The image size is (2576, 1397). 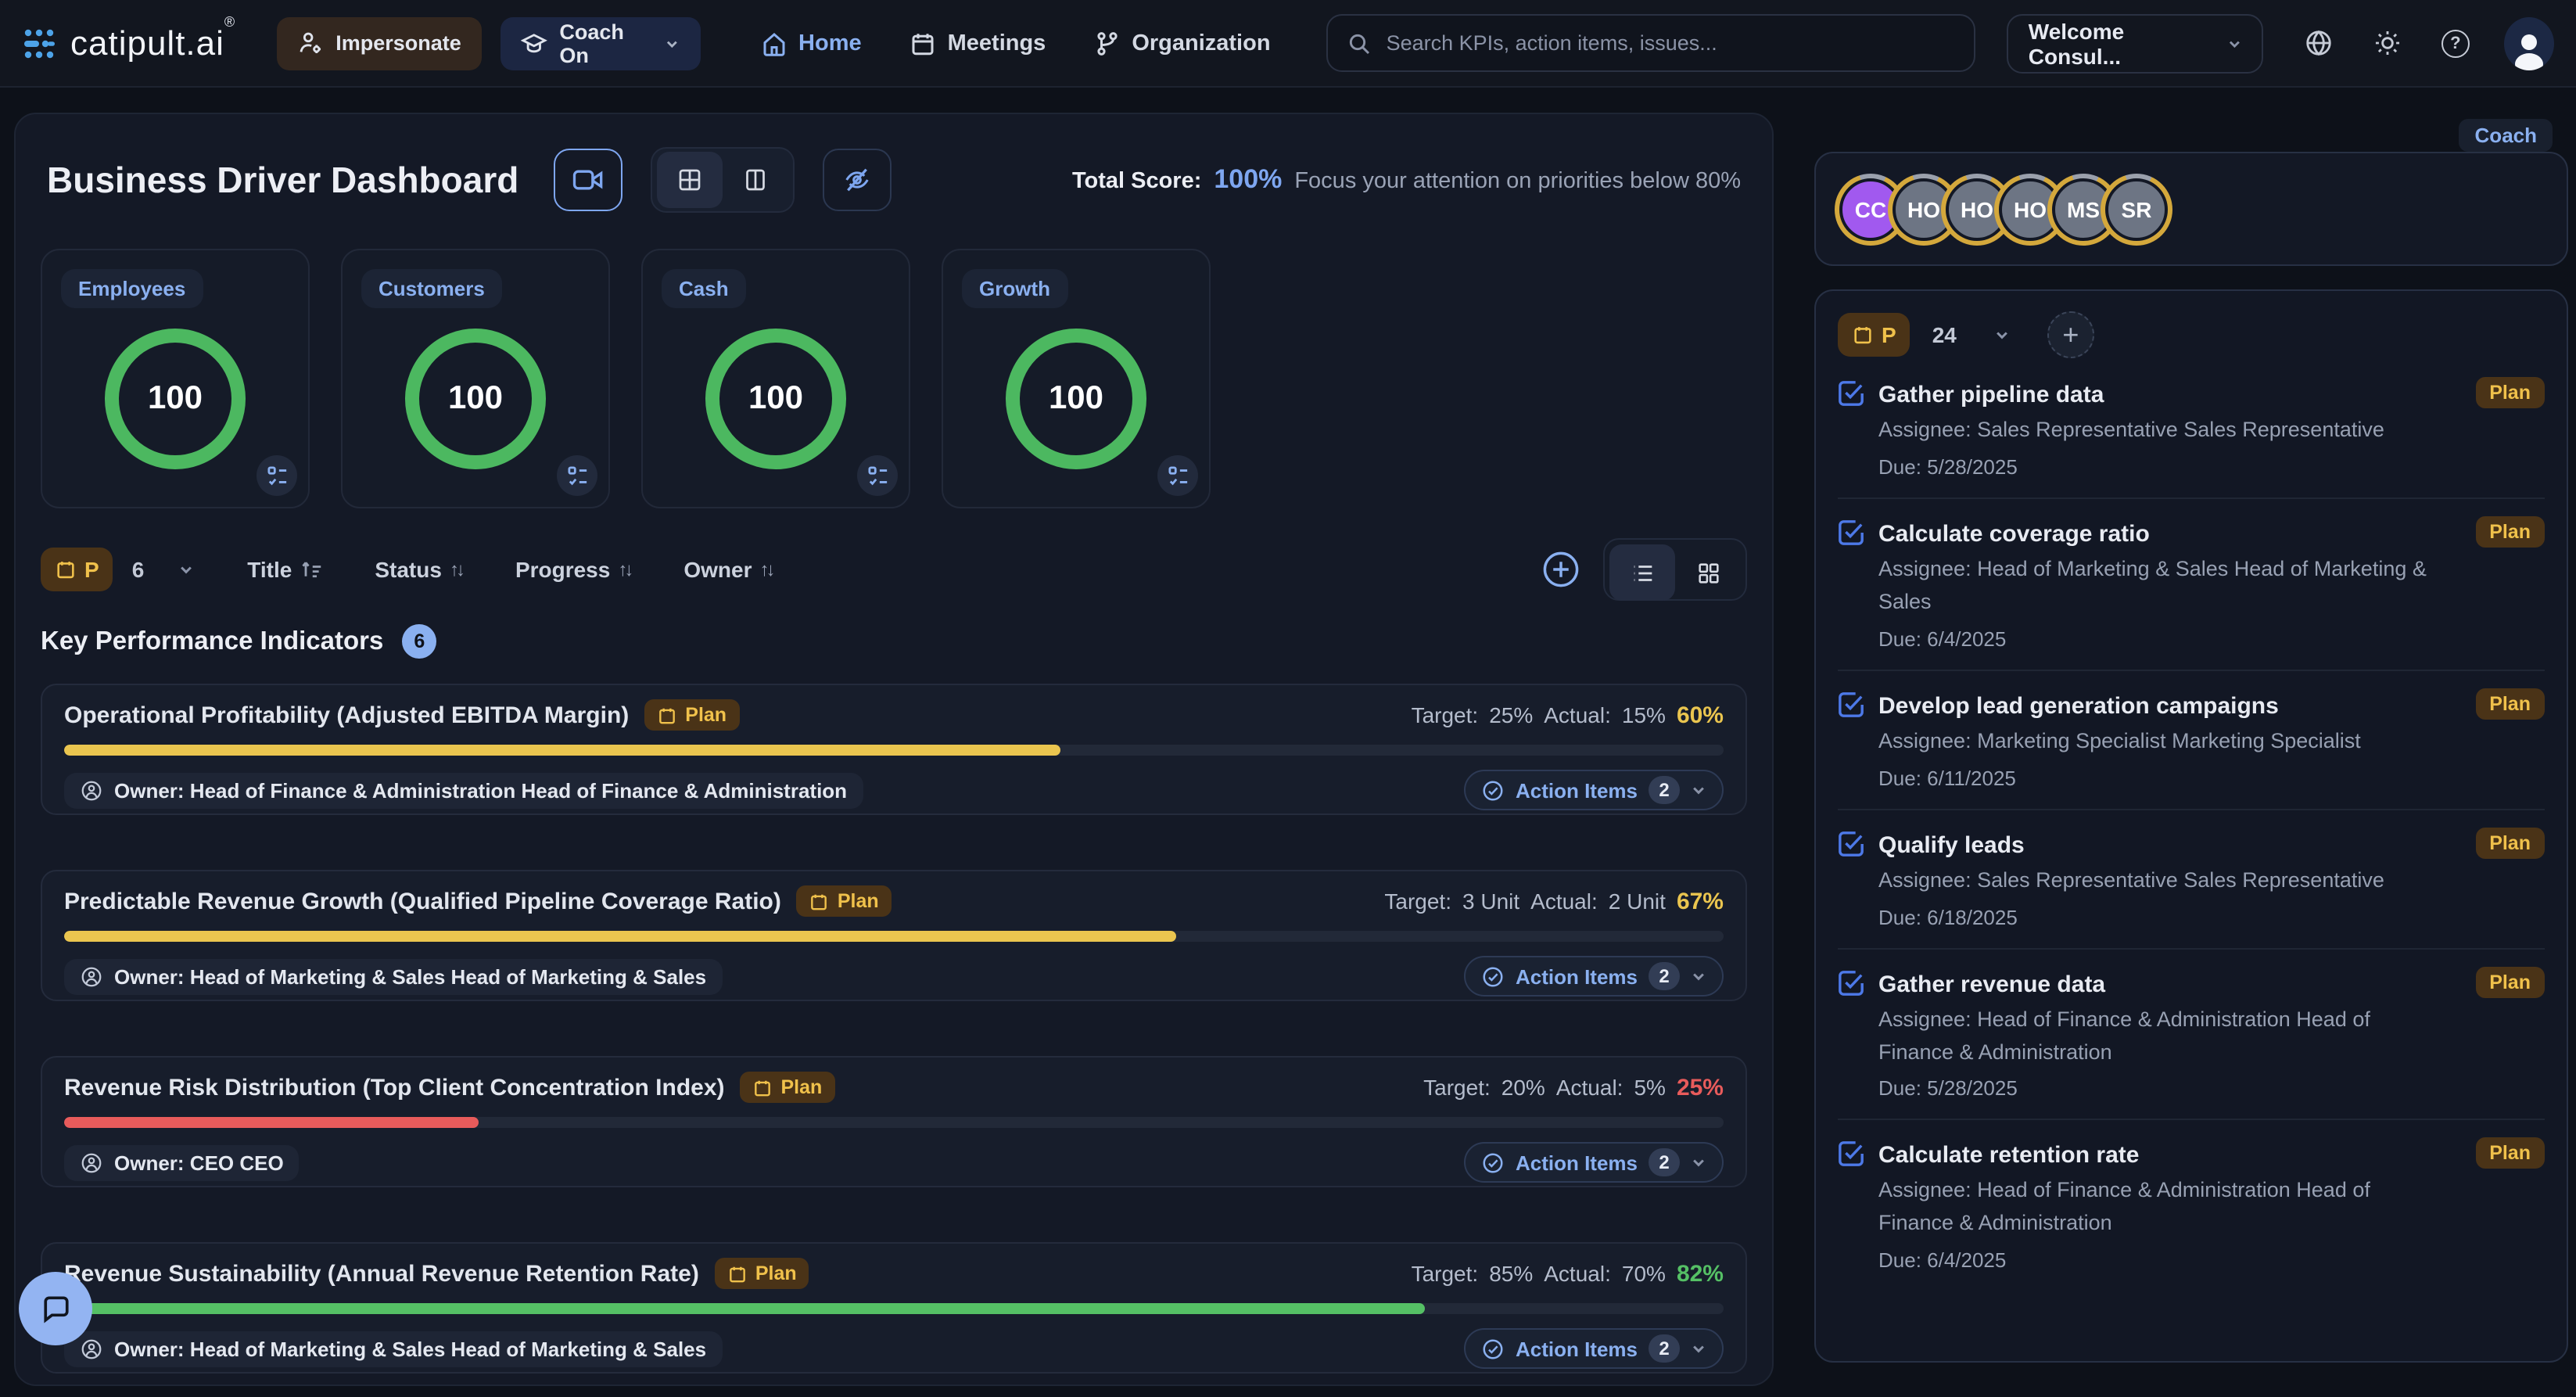 I want to click on sort-owner-label: Owner, so click(x=717, y=569).